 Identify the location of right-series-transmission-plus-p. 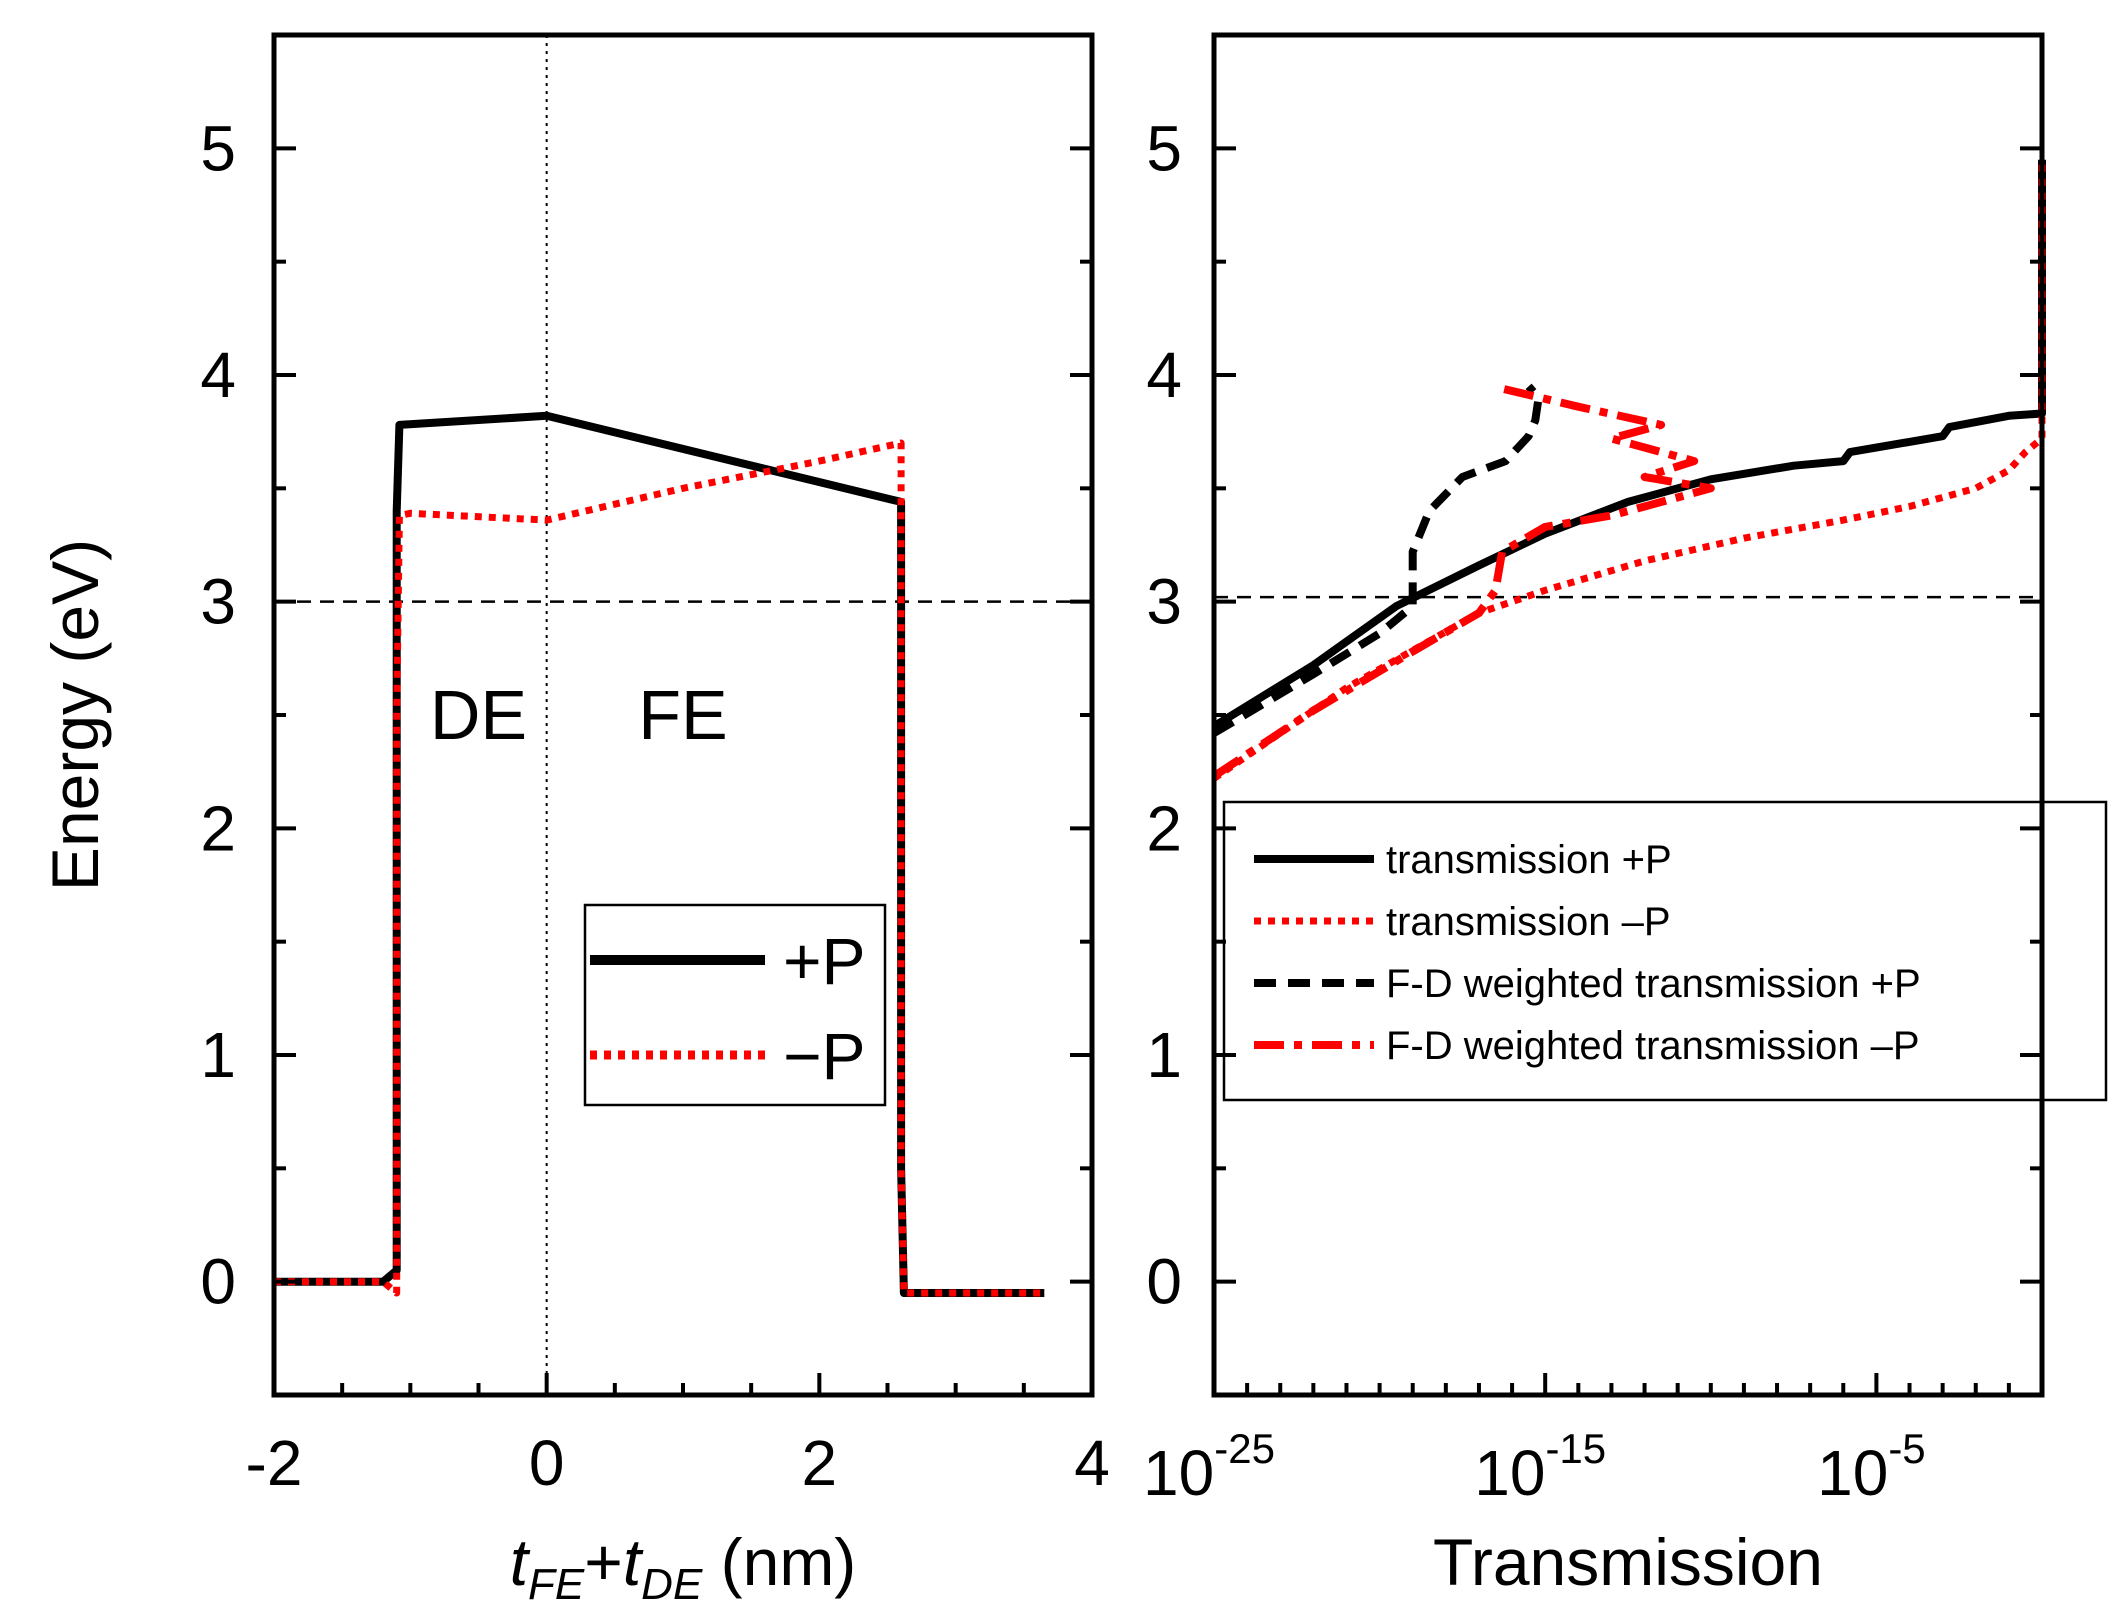
(1628, 444).